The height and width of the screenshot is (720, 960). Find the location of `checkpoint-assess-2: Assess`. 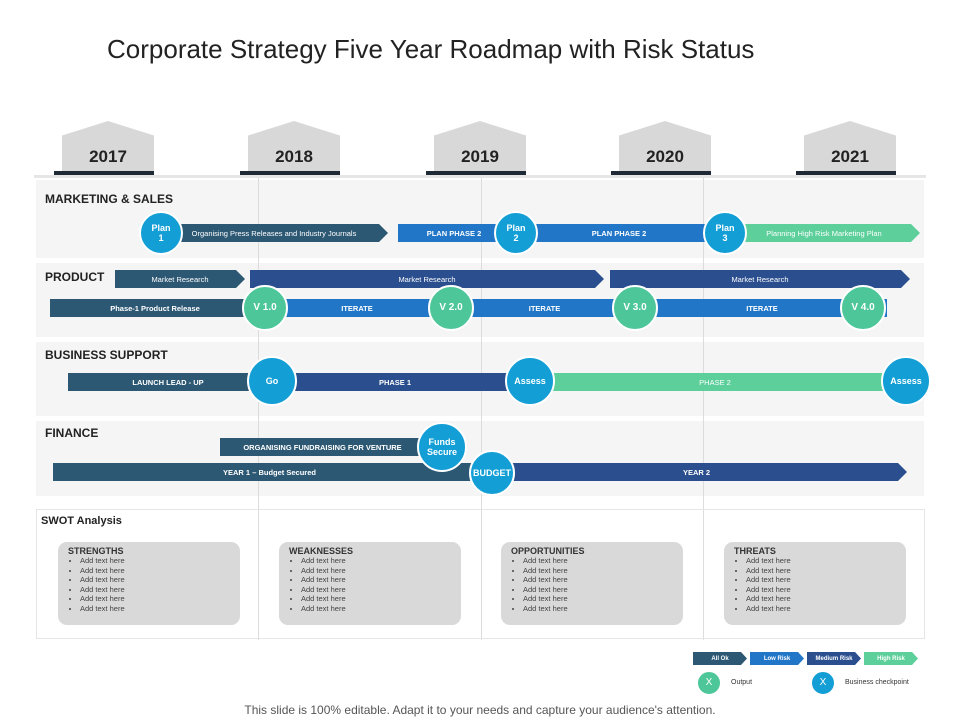

checkpoint-assess-2: Assess is located at coordinates (906, 381).